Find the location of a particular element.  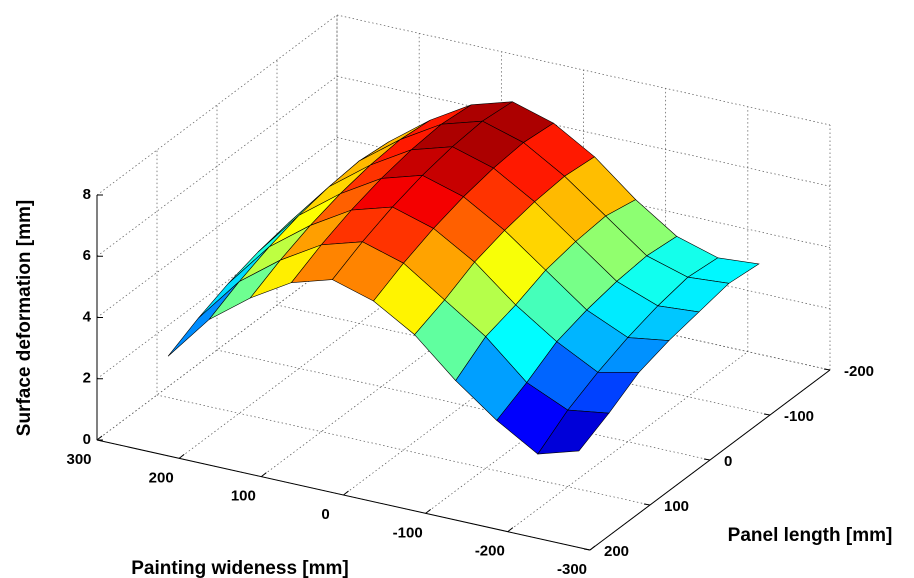

y-tick-label: 200 is located at coordinates (616, 551).